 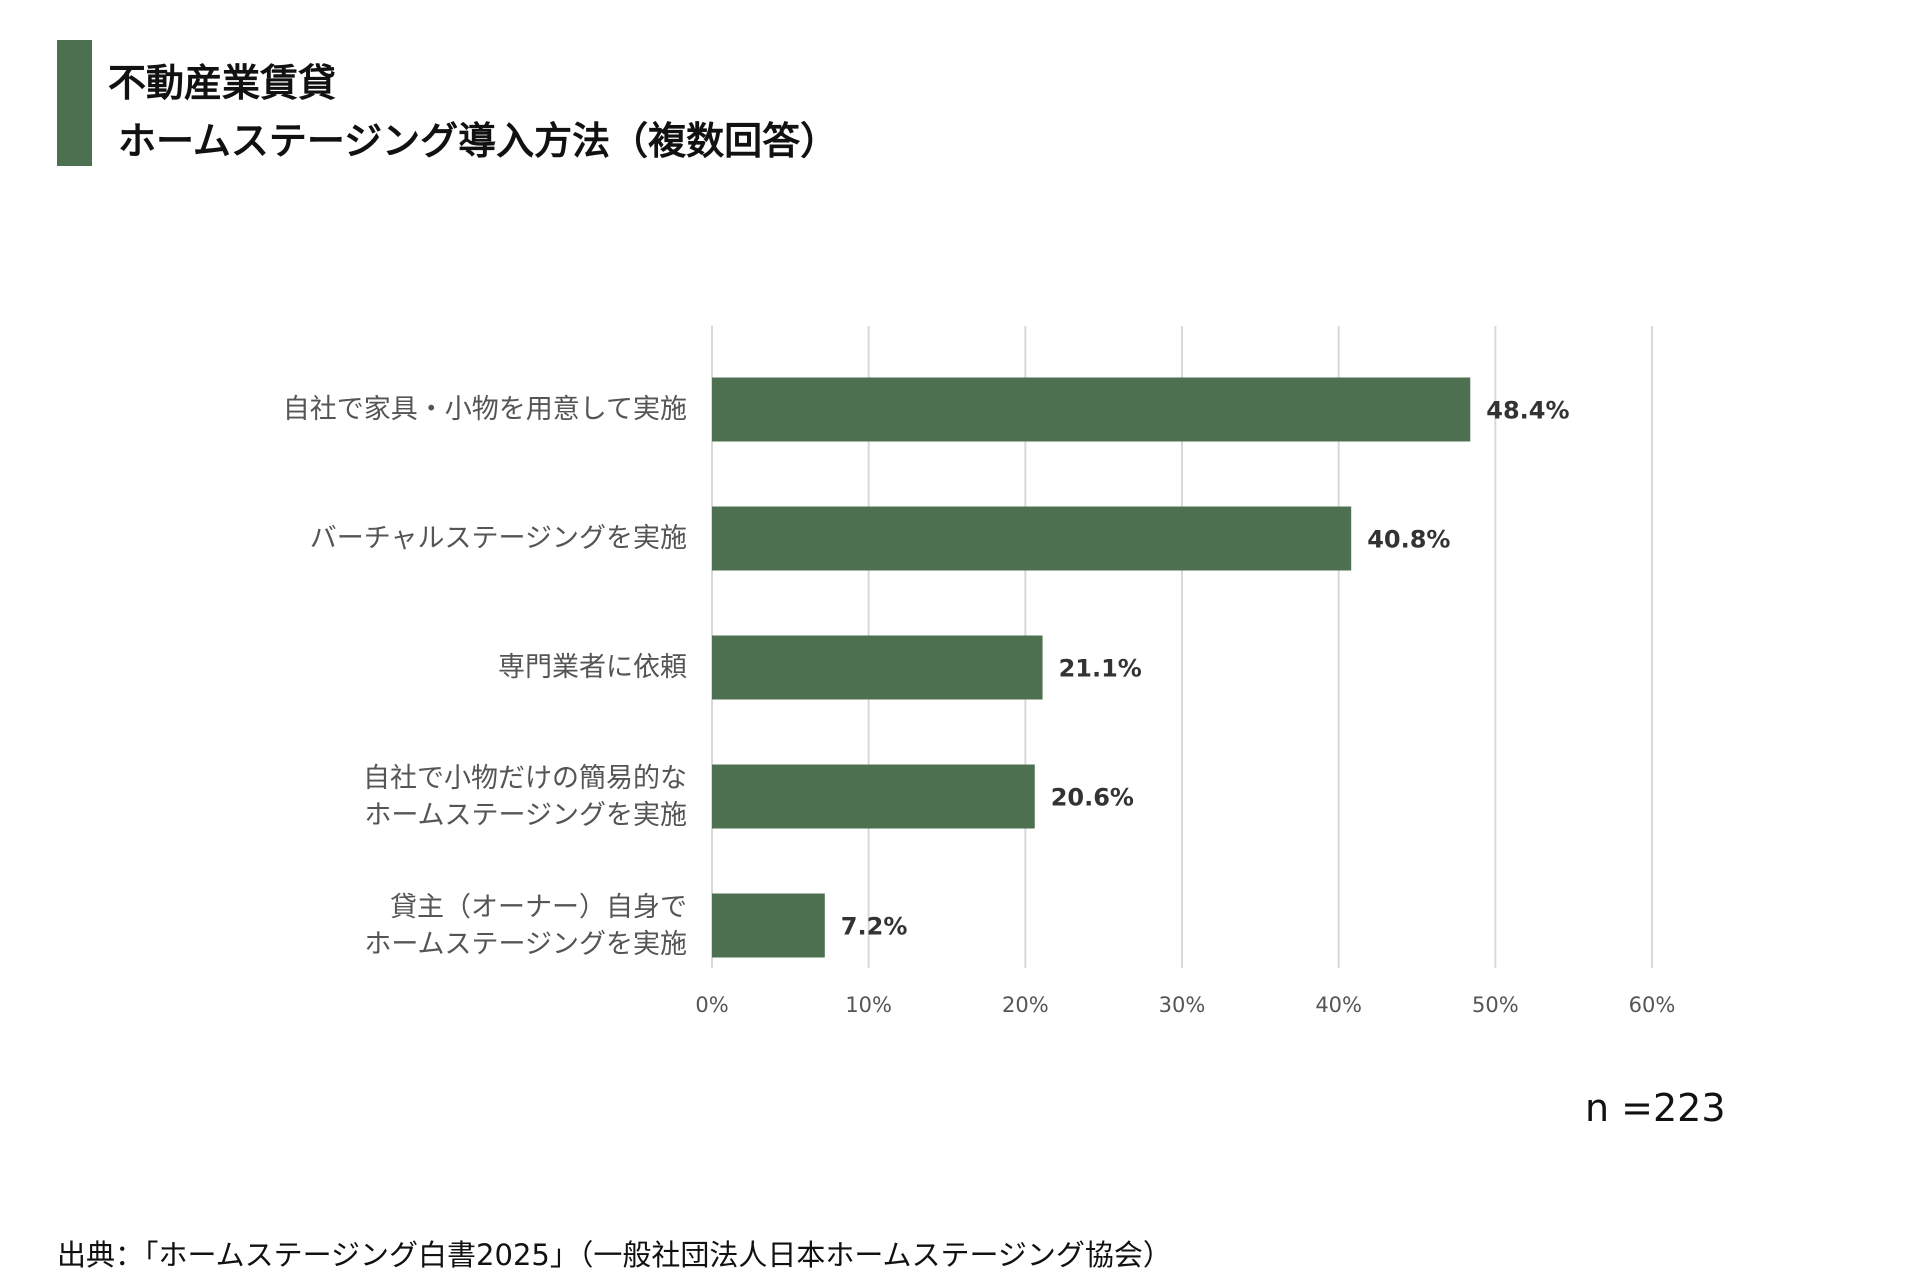 What do you see at coordinates (74, 103) in the screenshot?
I see `title-accent-bar` at bounding box center [74, 103].